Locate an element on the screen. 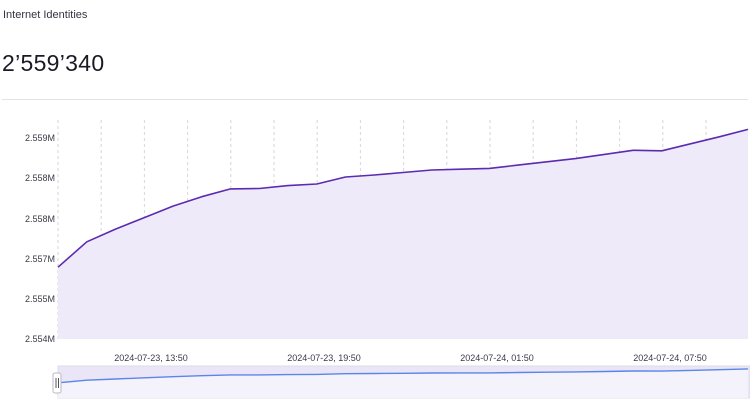 The width and height of the screenshot is (750, 402). navigator-area is located at coordinates (403, 383).